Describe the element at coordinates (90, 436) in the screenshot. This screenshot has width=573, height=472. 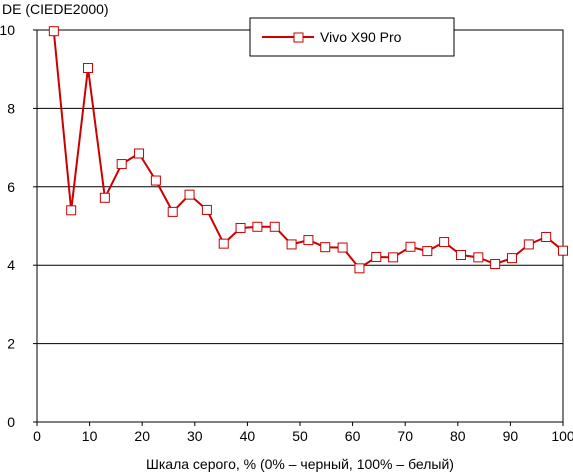
I see `x-tick-label: 10` at that location.